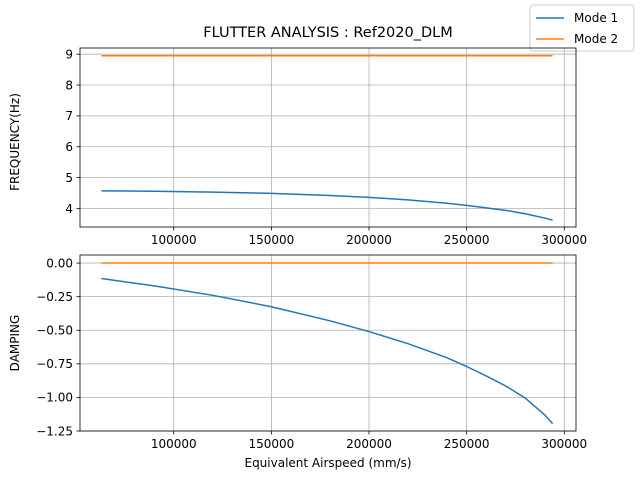  I want to click on y-tick-label: 5, so click(69, 178).